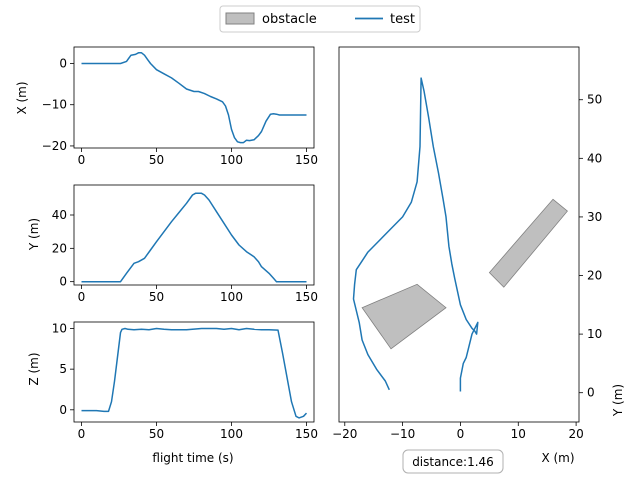 The width and height of the screenshot is (640, 480). Describe the element at coordinates (594, 100) in the screenshot. I see `ytick-label: 50` at that location.